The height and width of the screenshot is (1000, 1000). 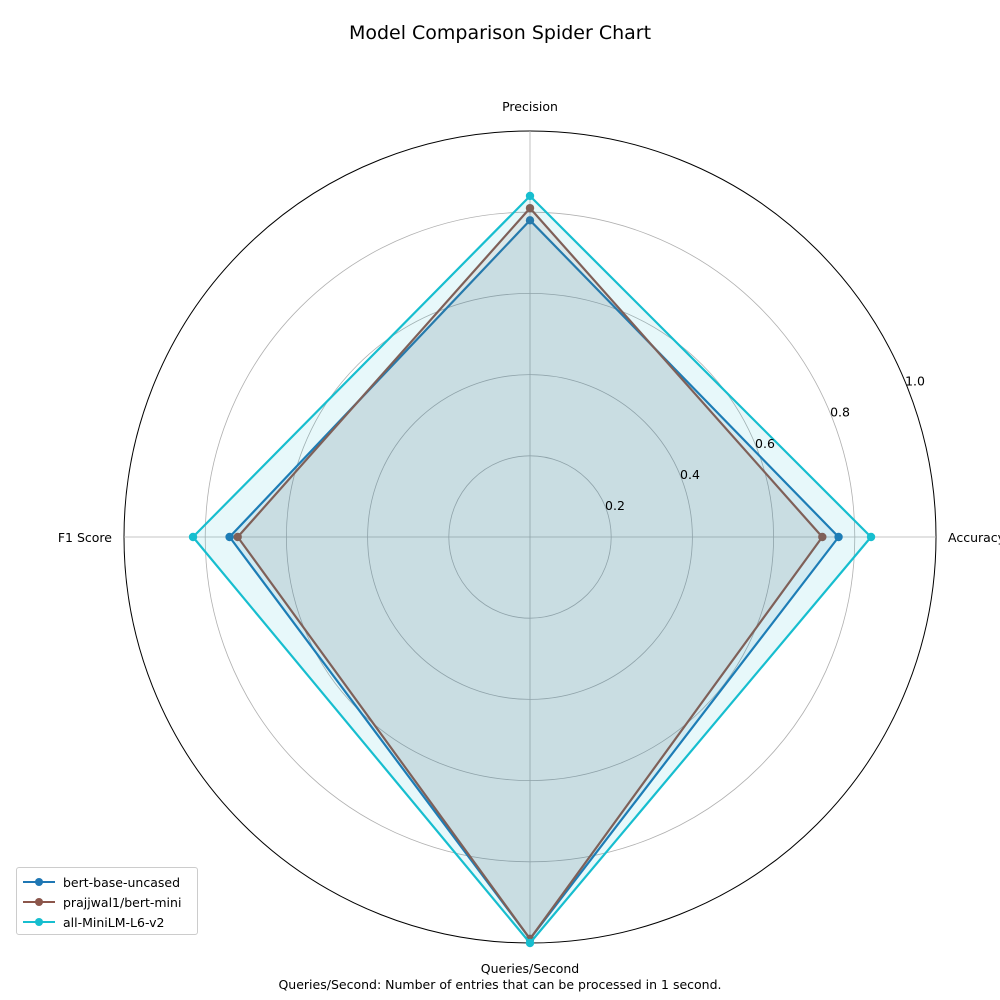 I want to click on legend-label: bert-base-uncased, so click(x=121, y=882).